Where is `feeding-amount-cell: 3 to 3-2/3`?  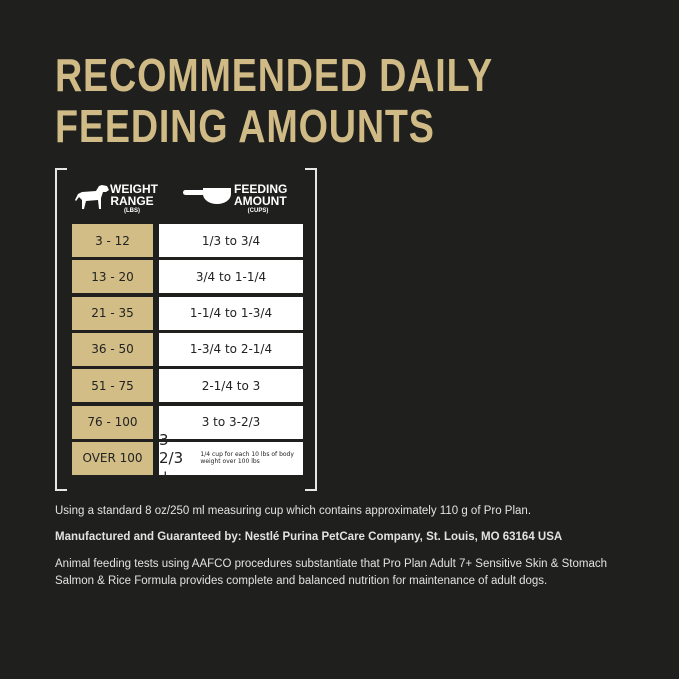 feeding-amount-cell: 3 to 3-2/3 is located at coordinates (231, 422).